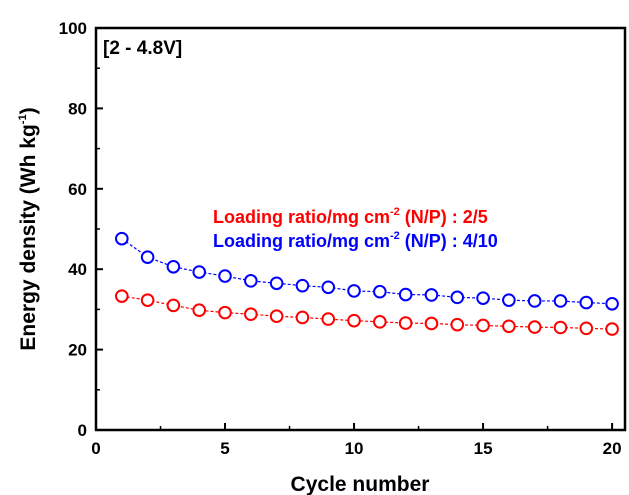 This screenshot has height=495, width=629. I want to click on y-tick-label: 0, so click(82, 430).